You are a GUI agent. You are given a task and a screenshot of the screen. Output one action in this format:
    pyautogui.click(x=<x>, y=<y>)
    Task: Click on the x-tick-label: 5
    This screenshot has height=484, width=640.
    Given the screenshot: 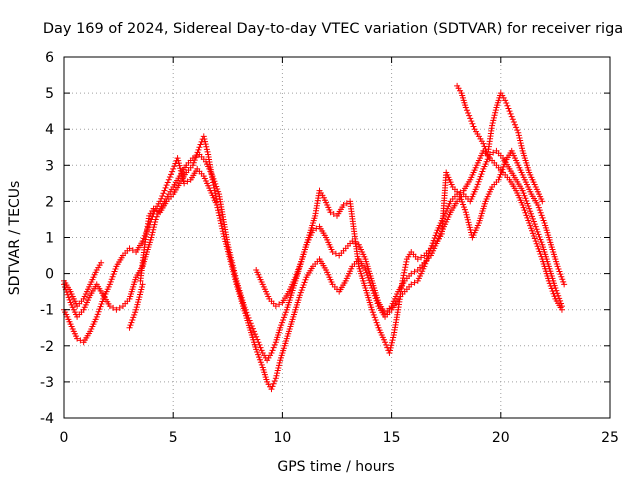 What is the action you would take?
    pyautogui.click(x=173, y=438)
    